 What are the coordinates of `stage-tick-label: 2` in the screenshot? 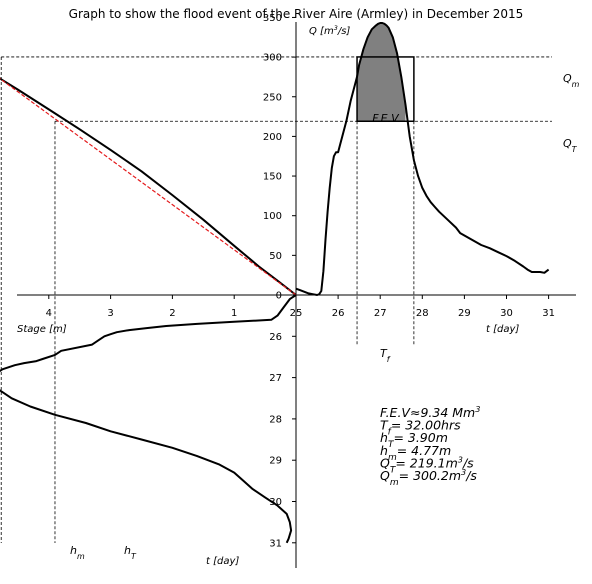 It's located at (172, 313).